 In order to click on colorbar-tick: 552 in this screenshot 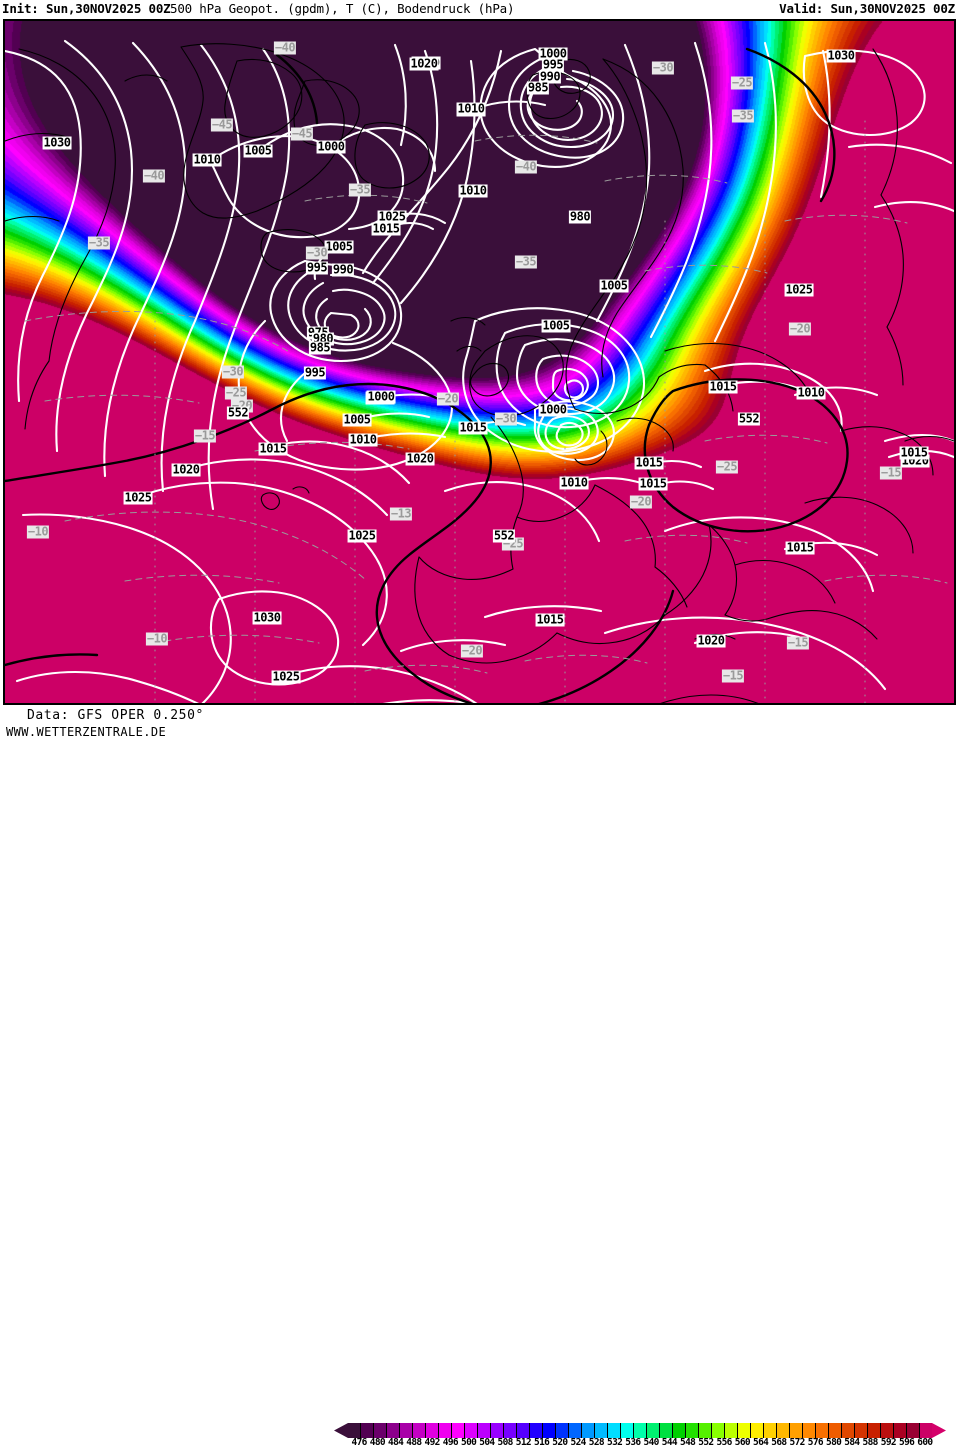, I will do `click(706, 1442)`.